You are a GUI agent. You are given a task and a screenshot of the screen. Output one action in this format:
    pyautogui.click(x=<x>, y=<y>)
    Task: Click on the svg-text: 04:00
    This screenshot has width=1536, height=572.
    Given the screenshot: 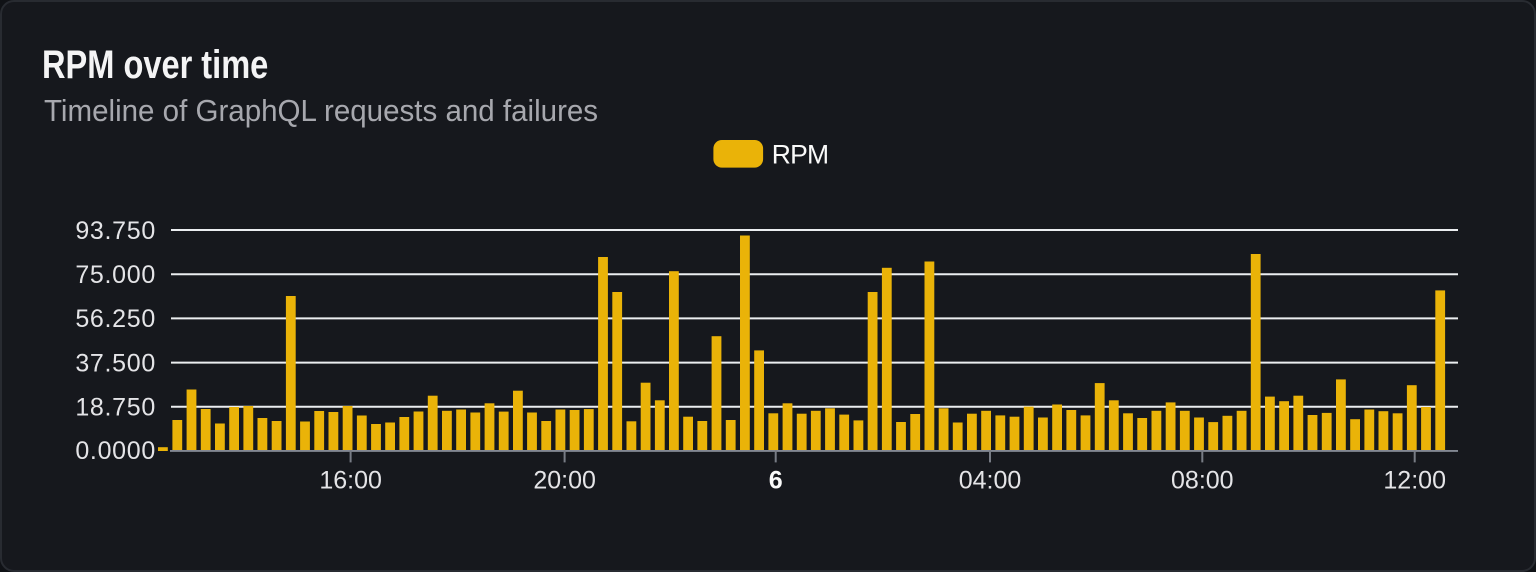 What is the action you would take?
    pyautogui.click(x=990, y=481)
    